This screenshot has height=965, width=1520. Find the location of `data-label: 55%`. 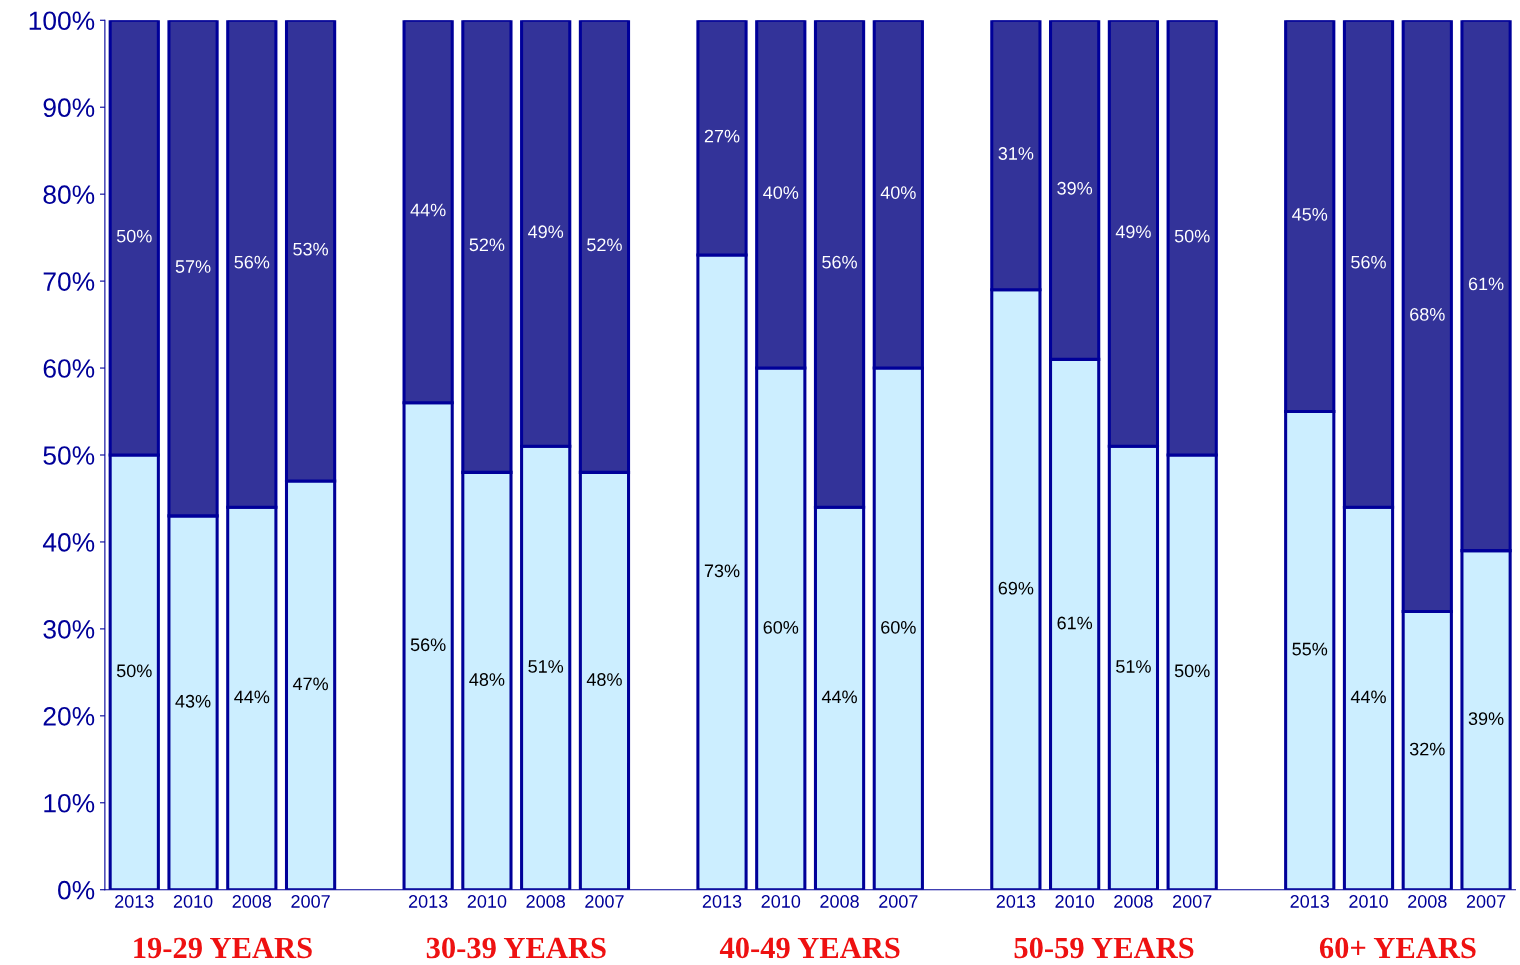

data-label: 55% is located at coordinates (1310, 649).